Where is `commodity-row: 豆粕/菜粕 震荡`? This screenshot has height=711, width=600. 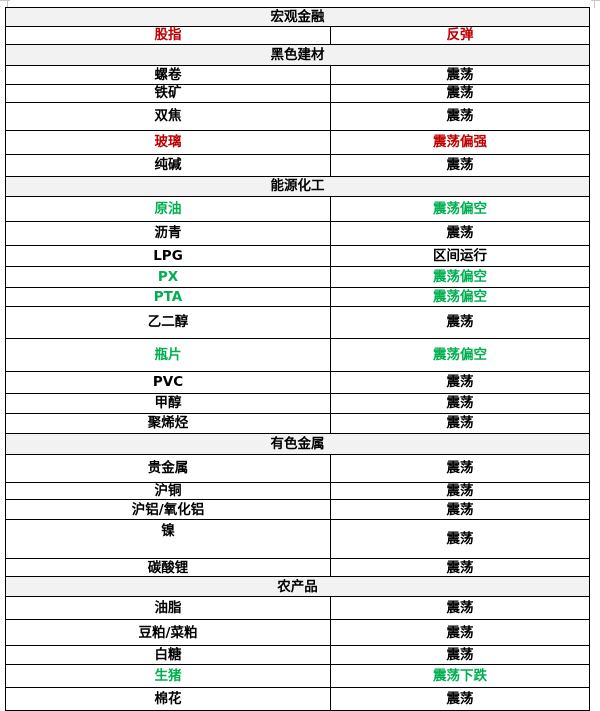 commodity-row: 豆粕/菜粕 震荡 is located at coordinates (297, 633).